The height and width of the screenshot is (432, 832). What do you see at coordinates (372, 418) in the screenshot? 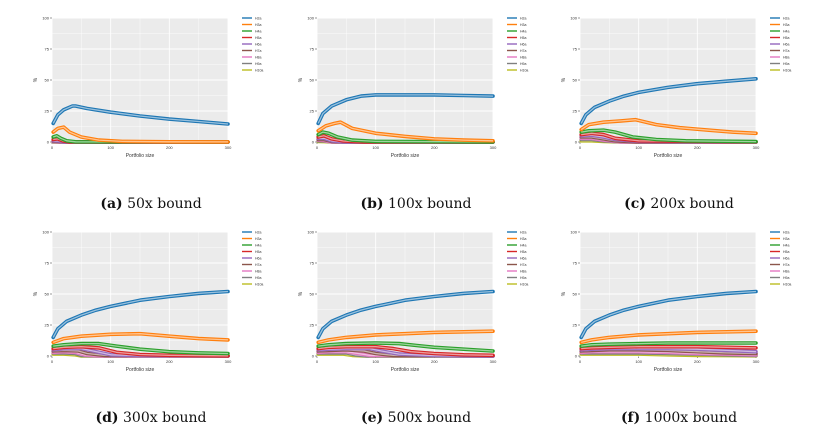
I see `caption-label: (e)` at bounding box center [372, 418].